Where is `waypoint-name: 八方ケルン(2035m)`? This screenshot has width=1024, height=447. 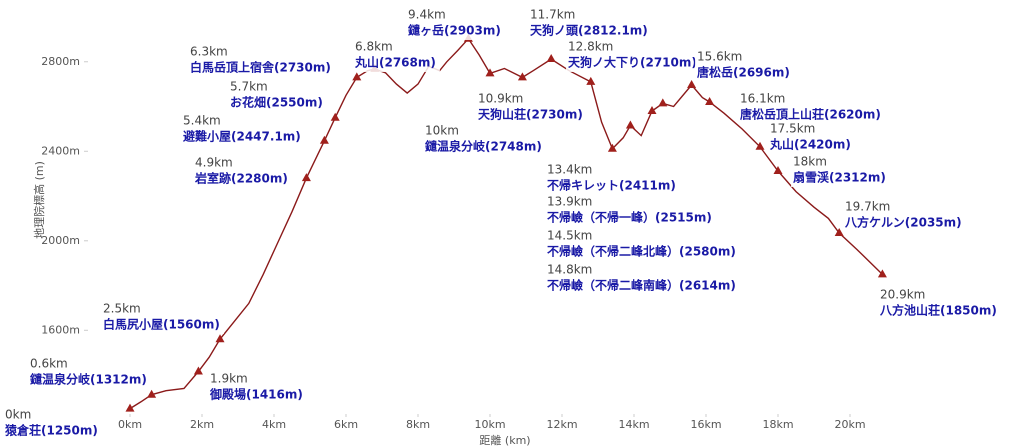
waypoint-name: 八方ケルン(2035m) is located at coordinates (903, 222).